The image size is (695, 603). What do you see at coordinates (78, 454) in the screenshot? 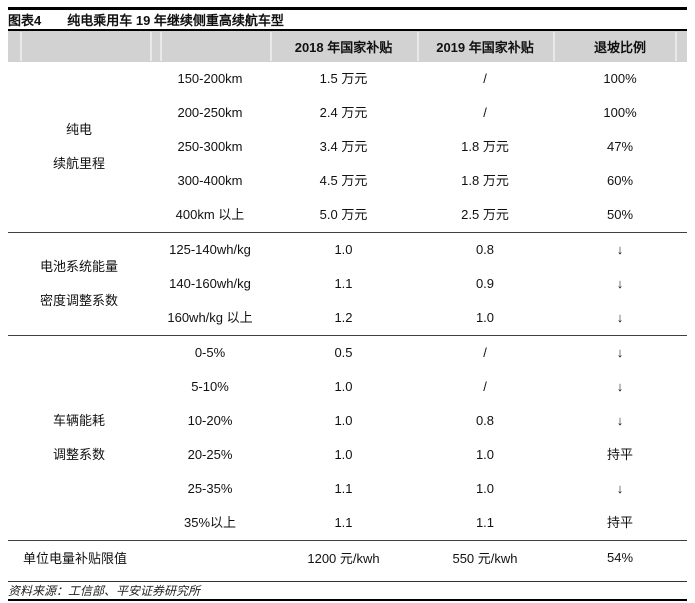
I see `group-label-line: 调整系数` at bounding box center [78, 454].